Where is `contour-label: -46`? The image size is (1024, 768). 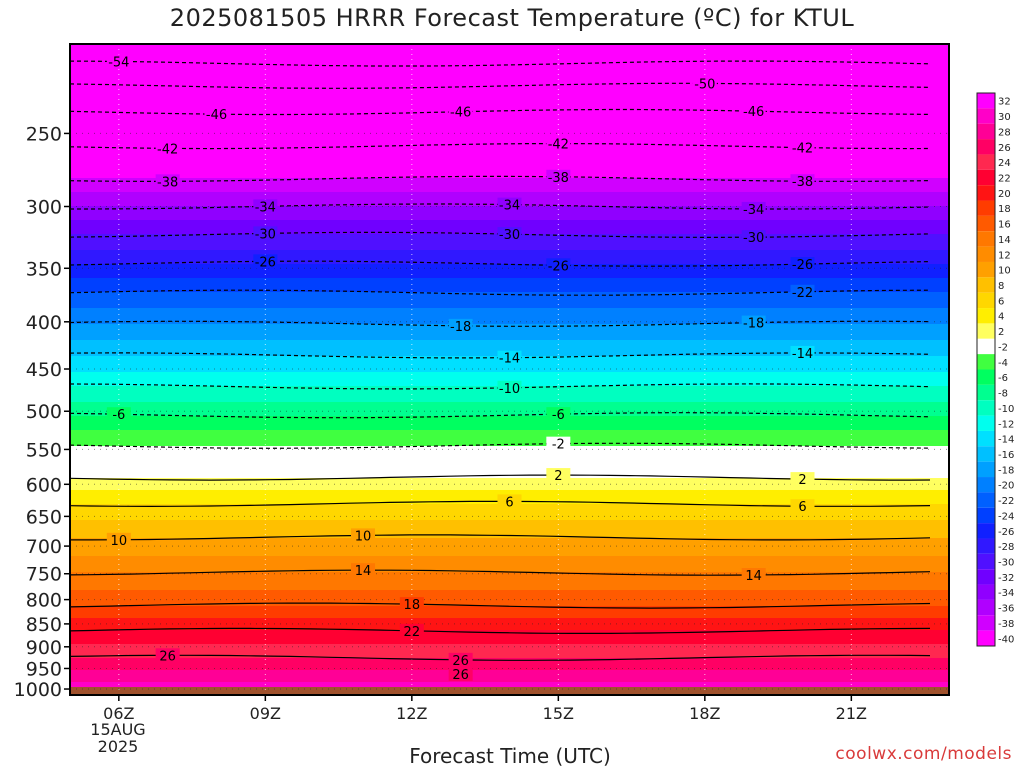
contour-label: -46 is located at coordinates (753, 112).